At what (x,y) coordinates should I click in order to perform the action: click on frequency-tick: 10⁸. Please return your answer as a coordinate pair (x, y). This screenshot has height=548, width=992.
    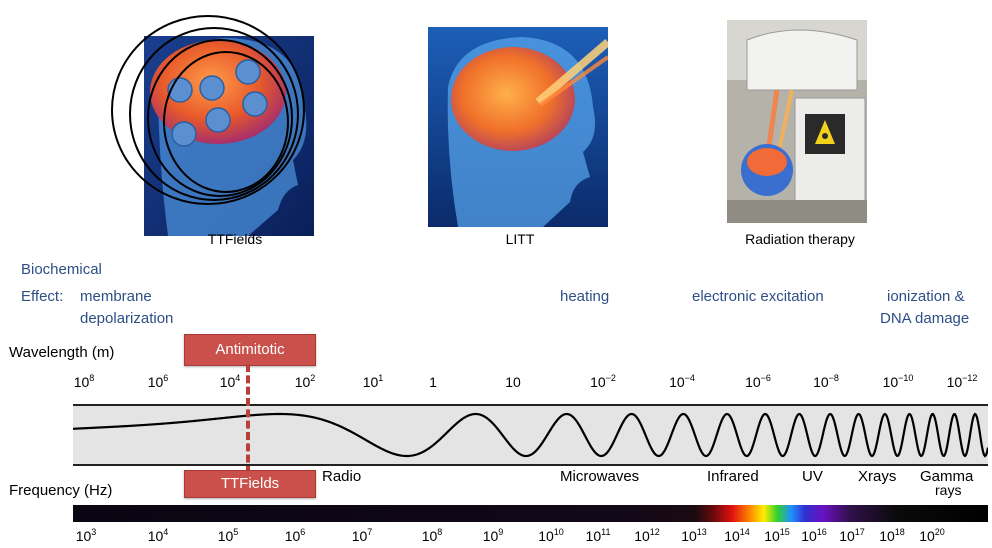
    Looking at the image, I should click on (432, 536).